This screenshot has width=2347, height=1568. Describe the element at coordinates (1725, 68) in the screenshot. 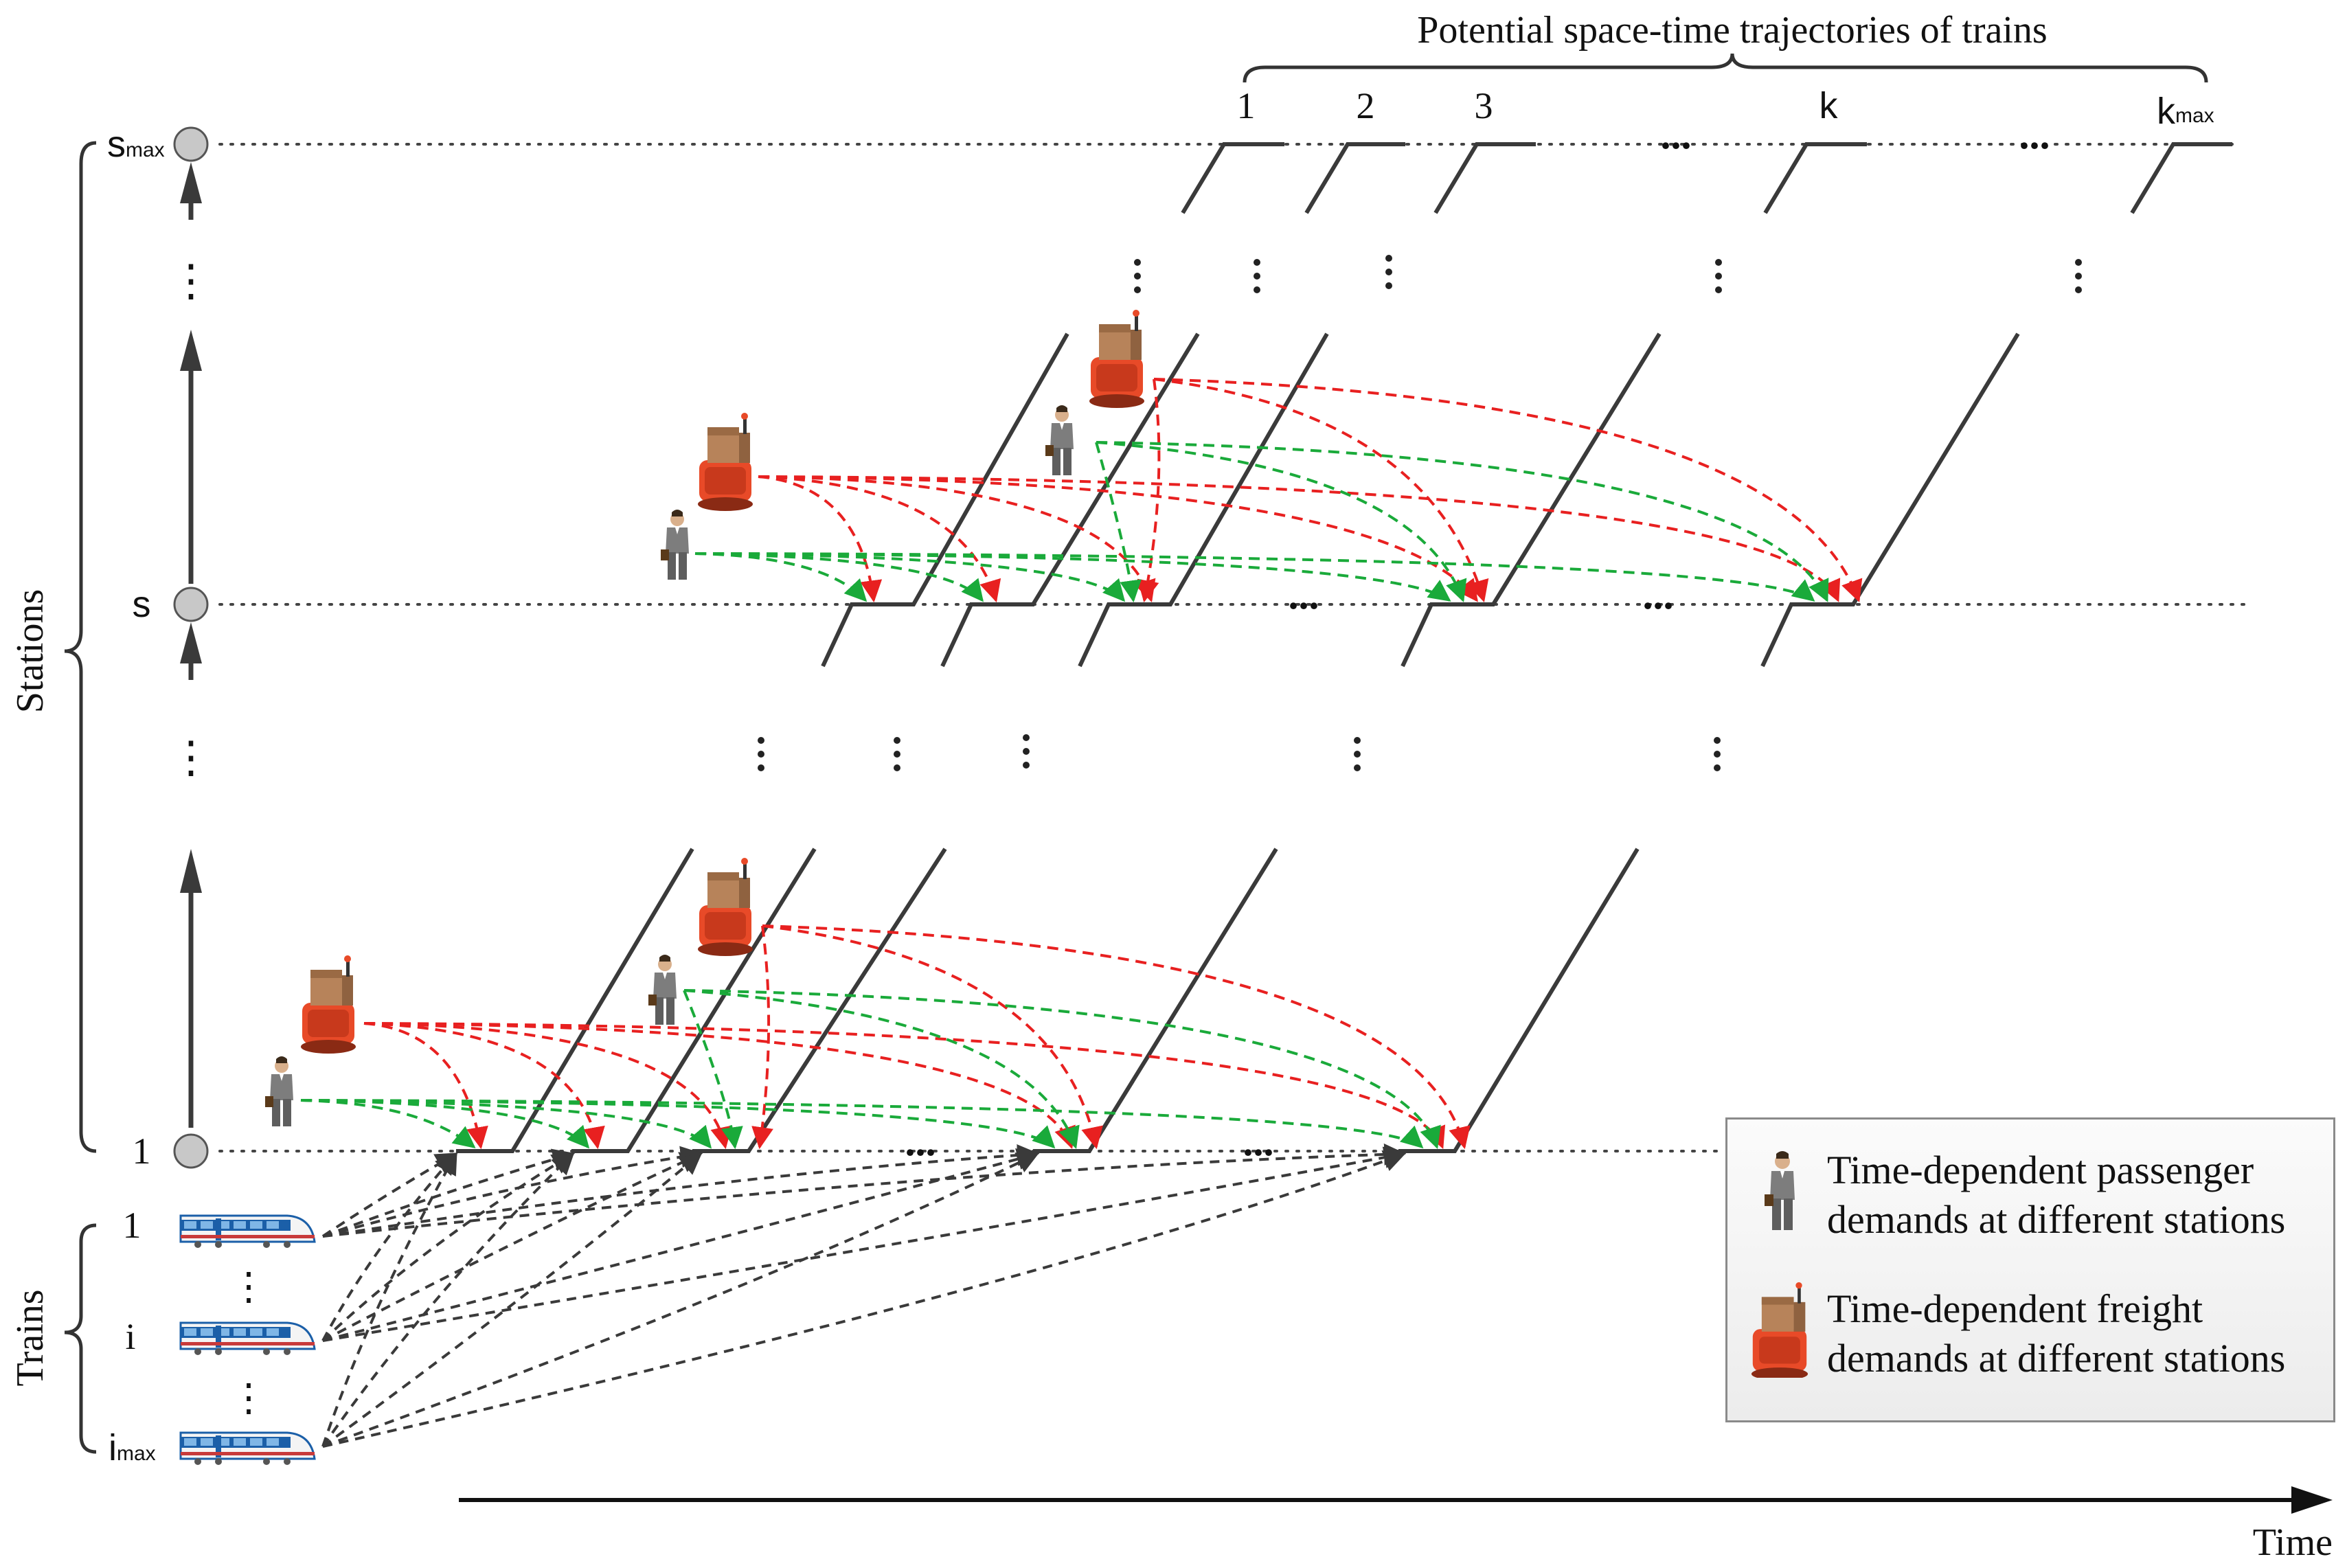

I see `top-brace` at that location.